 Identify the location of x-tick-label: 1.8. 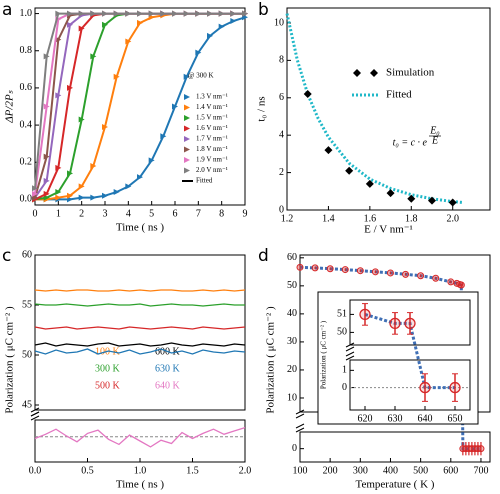
(411, 218).